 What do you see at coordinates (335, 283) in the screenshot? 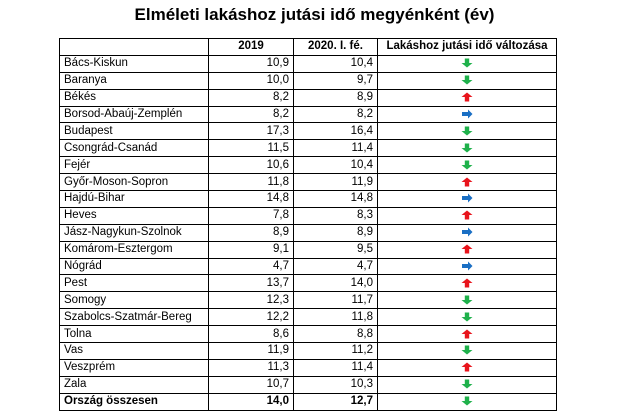
I see `value-2020: 14,0` at bounding box center [335, 283].